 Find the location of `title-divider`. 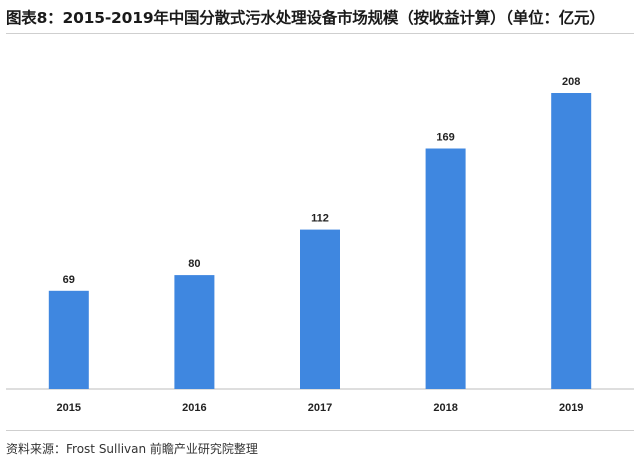

title-divider is located at coordinates (320, 33).